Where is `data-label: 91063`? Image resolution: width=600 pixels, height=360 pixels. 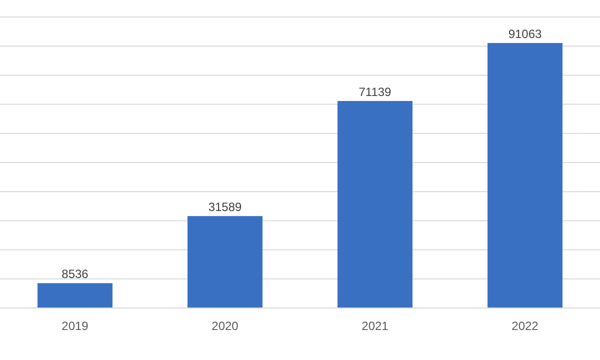 data-label: 91063 is located at coordinates (525, 34).